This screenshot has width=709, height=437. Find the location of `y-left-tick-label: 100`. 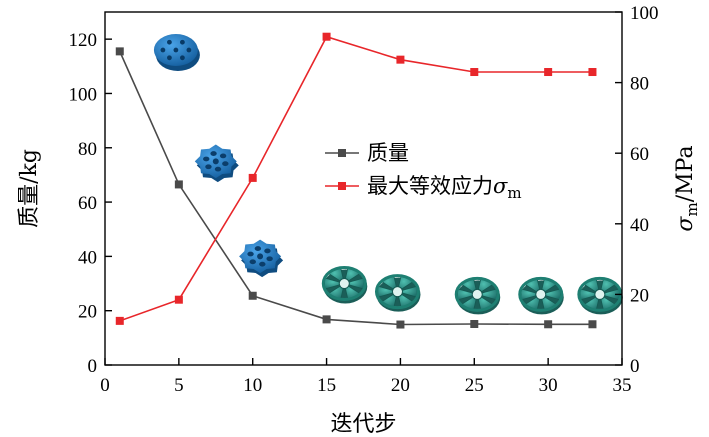

y-left-tick-label: 100 is located at coordinates (83, 94).